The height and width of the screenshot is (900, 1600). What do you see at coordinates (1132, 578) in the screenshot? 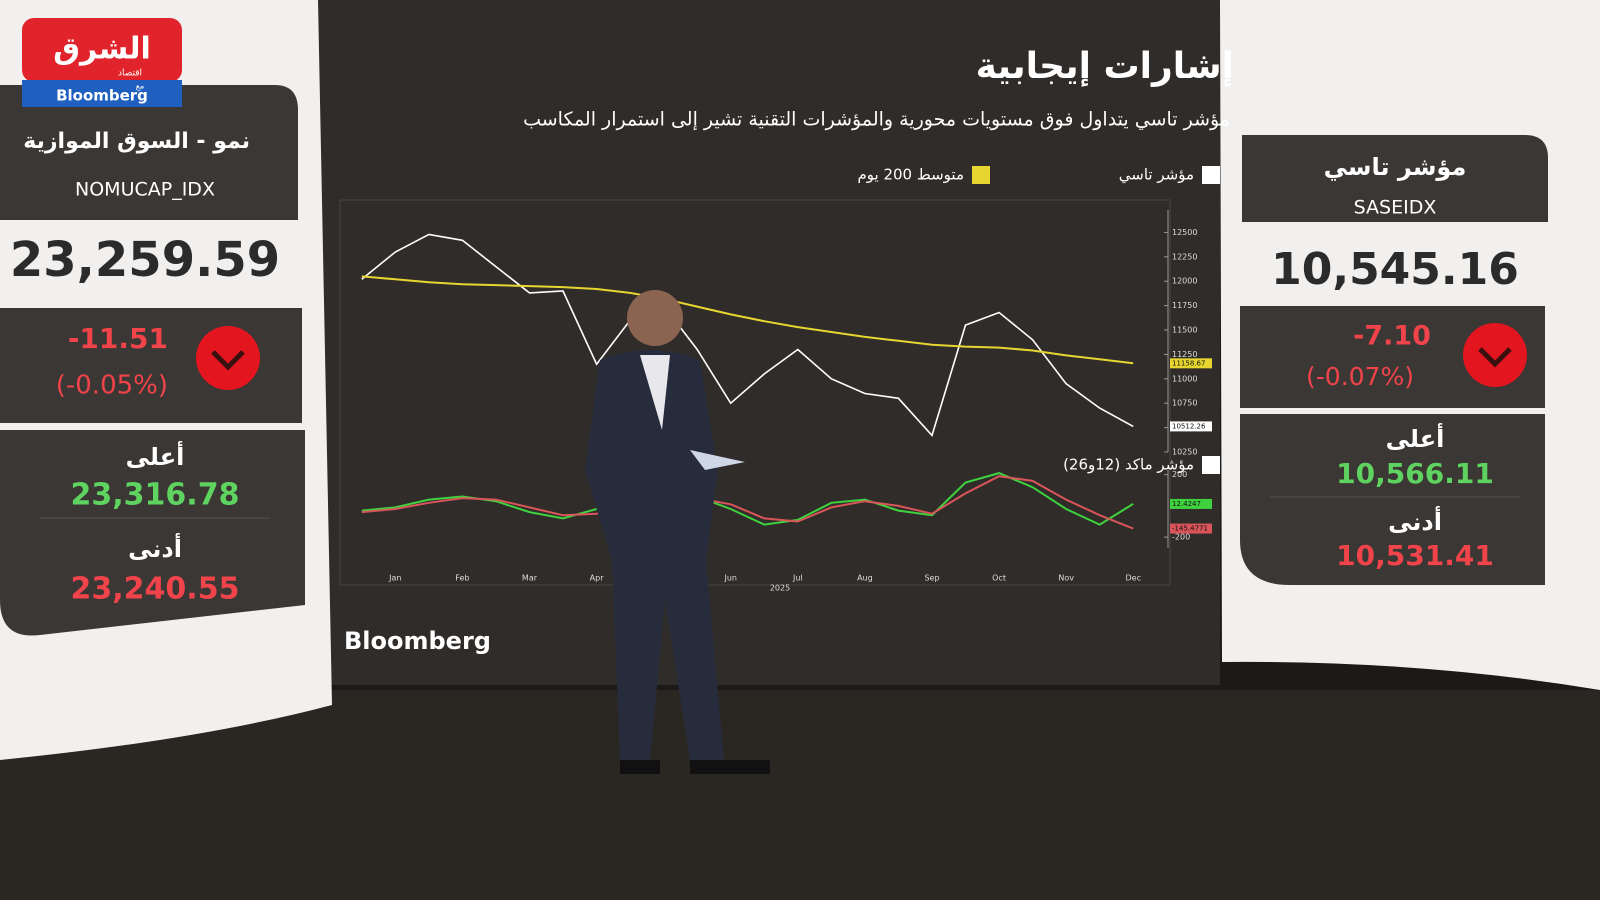
I see `x-tick-label: Dec` at bounding box center [1132, 578].